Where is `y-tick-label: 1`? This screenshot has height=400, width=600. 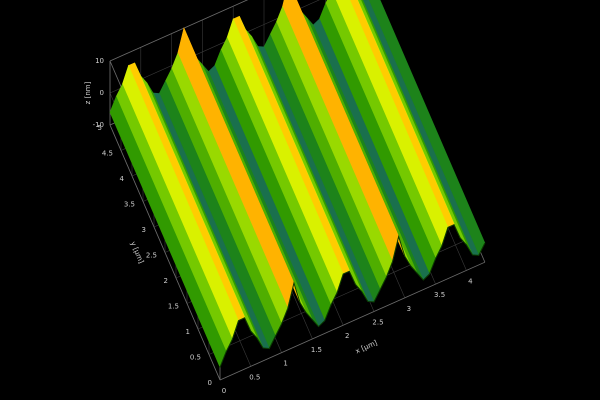
y-tick-label: 1 is located at coordinates (188, 332).